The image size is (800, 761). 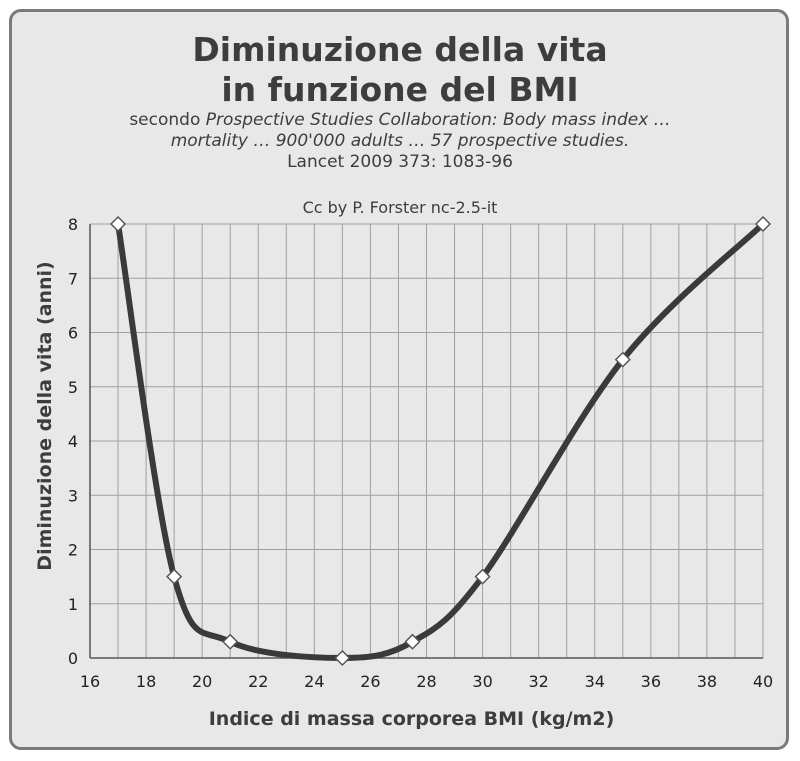 I want to click on y-axis-title: Diminuzione della vita (anni), so click(x=45, y=415).